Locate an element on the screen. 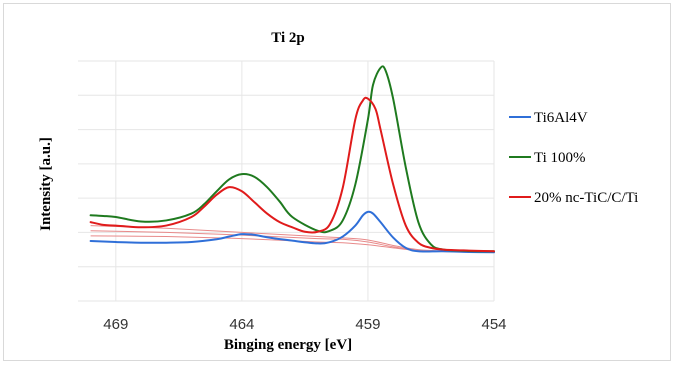 The height and width of the screenshot is (365, 675). x-tick-label: 464 is located at coordinates (241, 324).